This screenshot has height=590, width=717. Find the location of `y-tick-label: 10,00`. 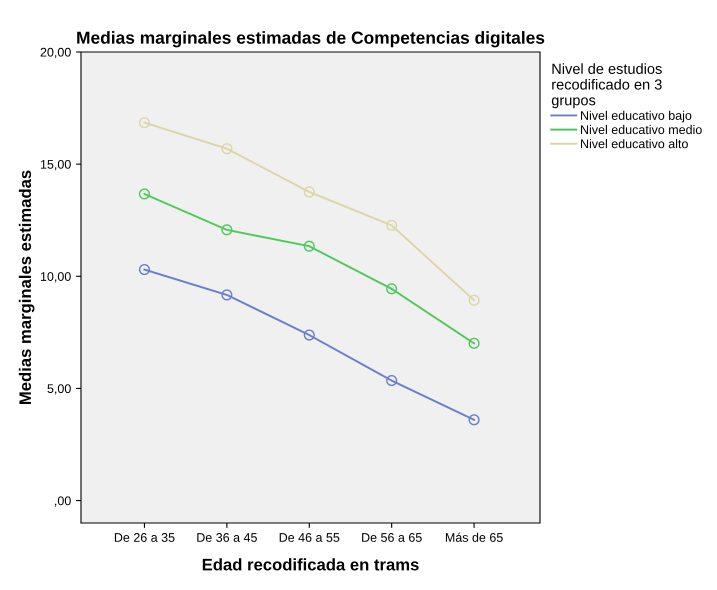

y-tick-label: 10,00 is located at coordinates (55, 277).